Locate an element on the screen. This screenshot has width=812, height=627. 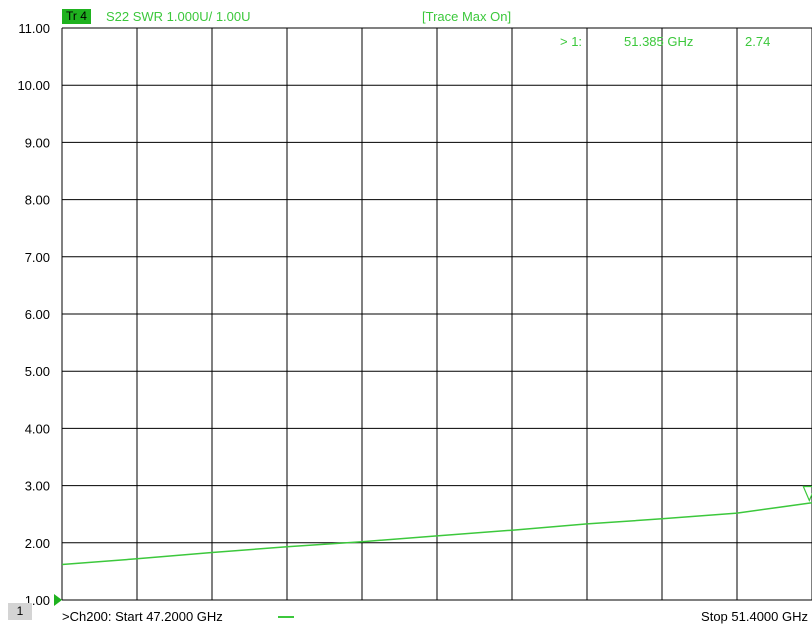
channel-stop-info: Stop 51.4000 GHz is located at coordinates (754, 616).